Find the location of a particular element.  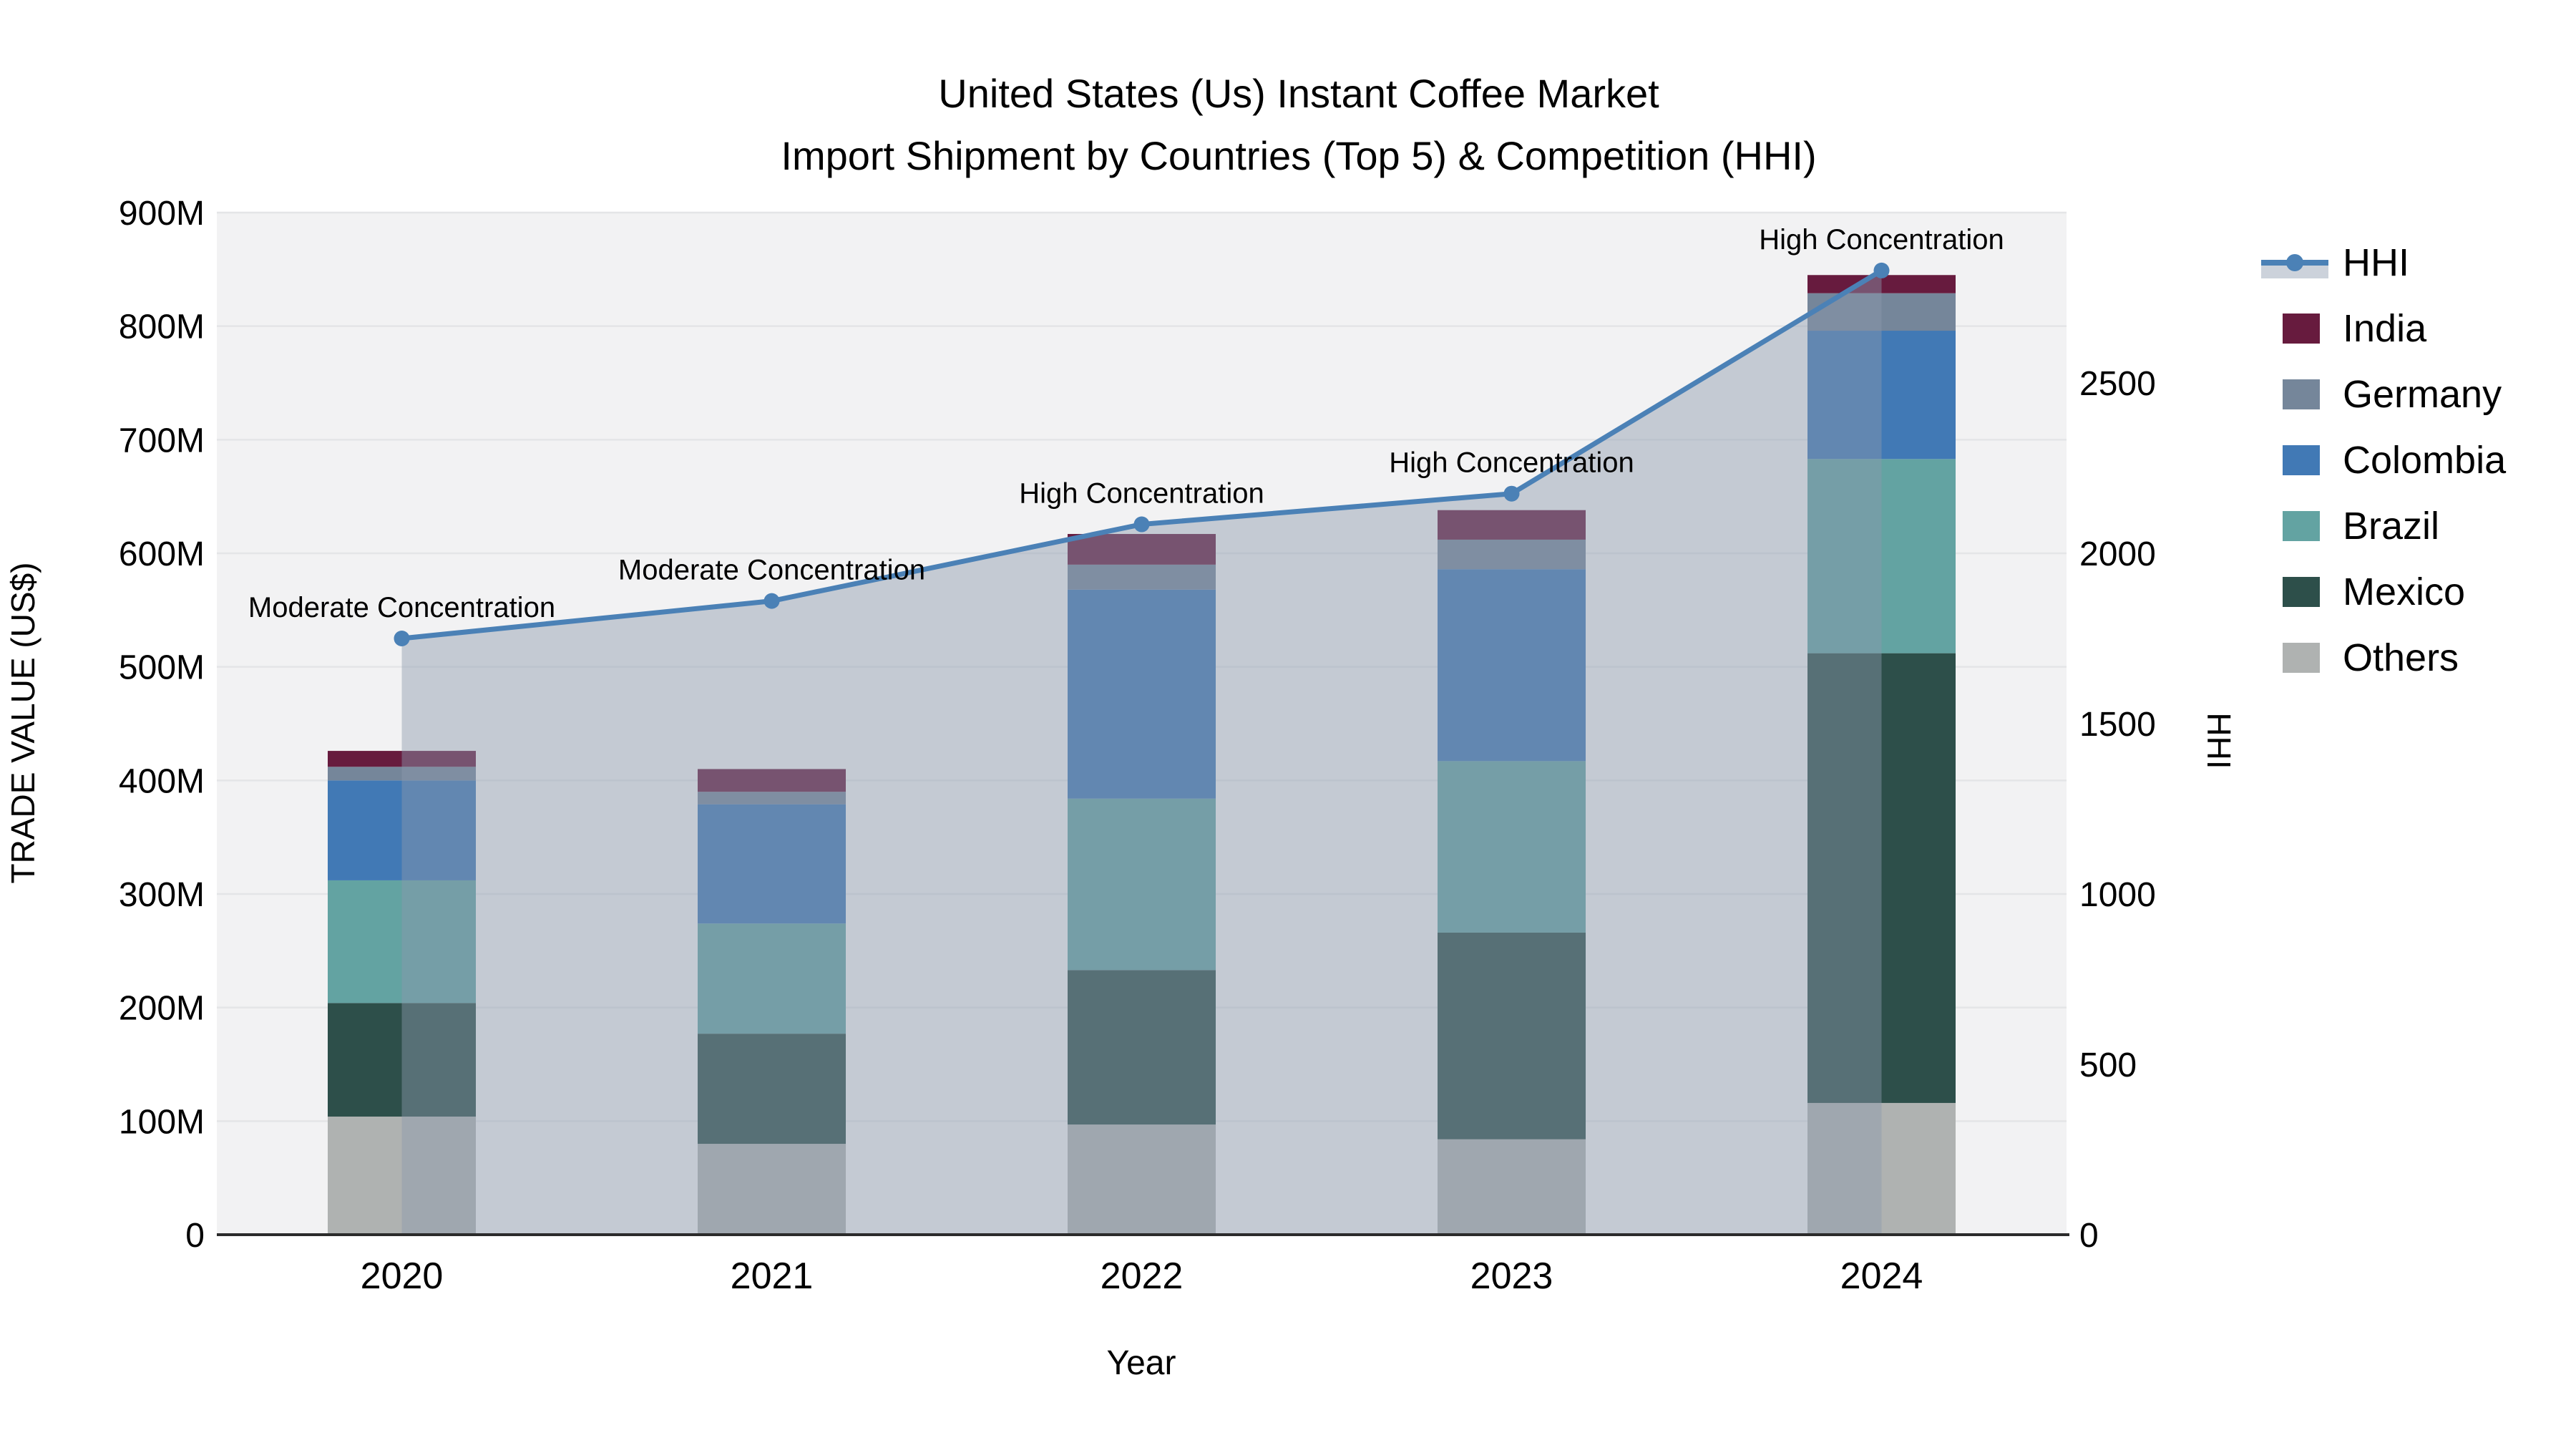

hhi-marker-2024 is located at coordinates (1881, 270).